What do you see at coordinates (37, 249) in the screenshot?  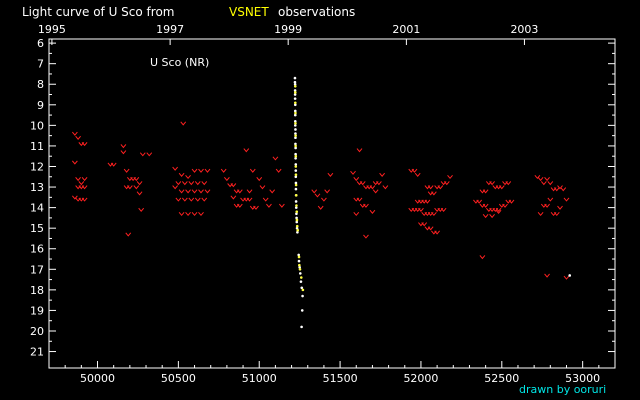 I see `y-tick-label: 16` at bounding box center [37, 249].